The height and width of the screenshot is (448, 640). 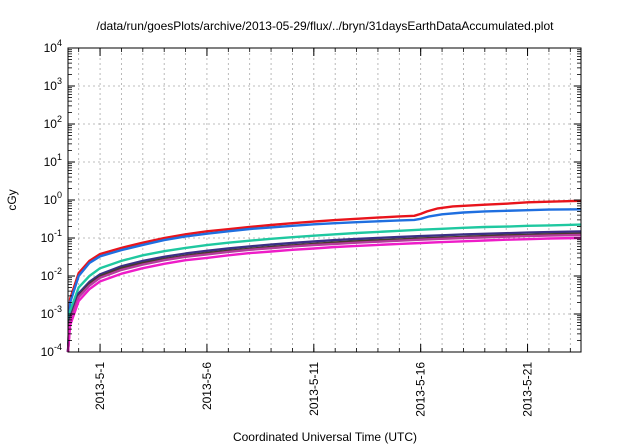 I want to click on x-tick-label: 2013-5-6, so click(x=207, y=386).